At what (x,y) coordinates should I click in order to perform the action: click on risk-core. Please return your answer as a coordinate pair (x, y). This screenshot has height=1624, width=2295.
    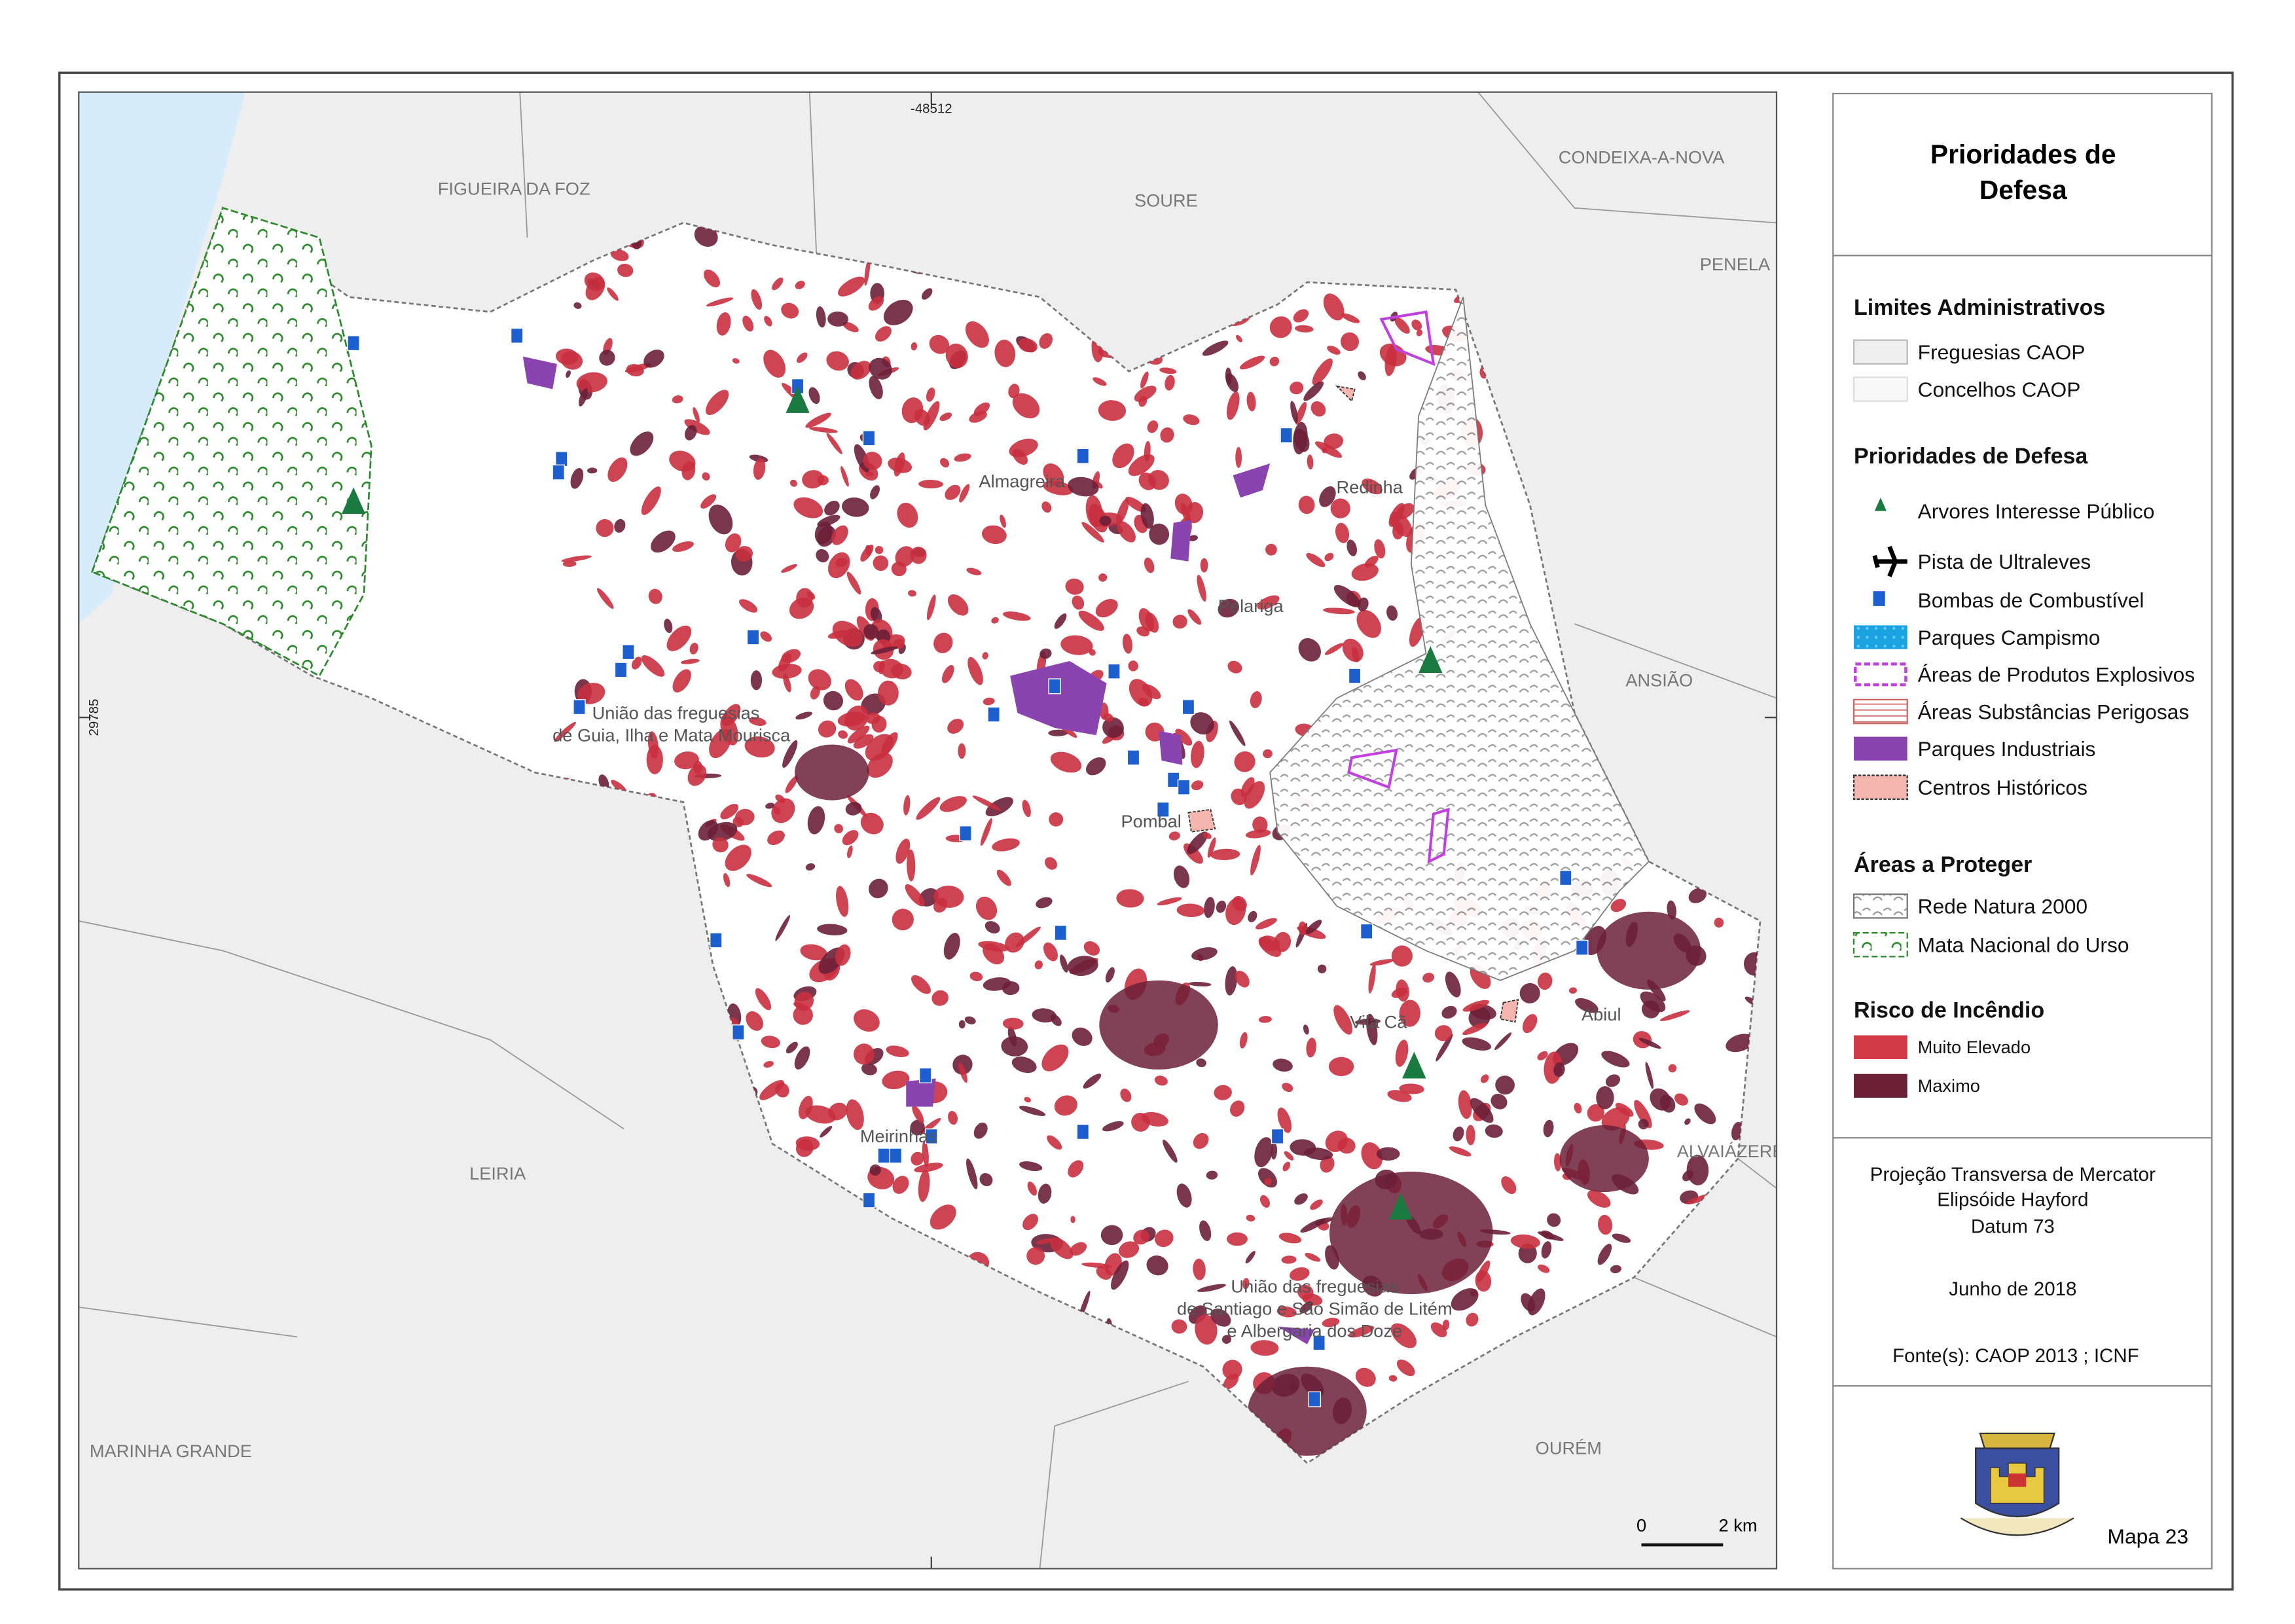
    Looking at the image, I should click on (832, 772).